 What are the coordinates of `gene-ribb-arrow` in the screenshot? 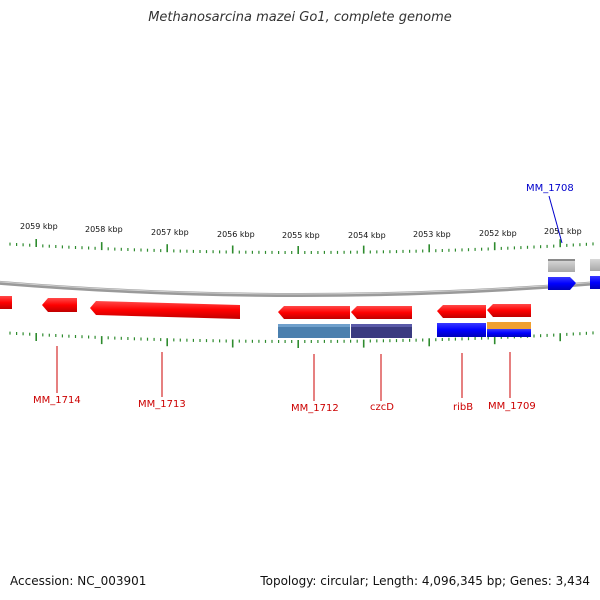 It's located at (461, 311).